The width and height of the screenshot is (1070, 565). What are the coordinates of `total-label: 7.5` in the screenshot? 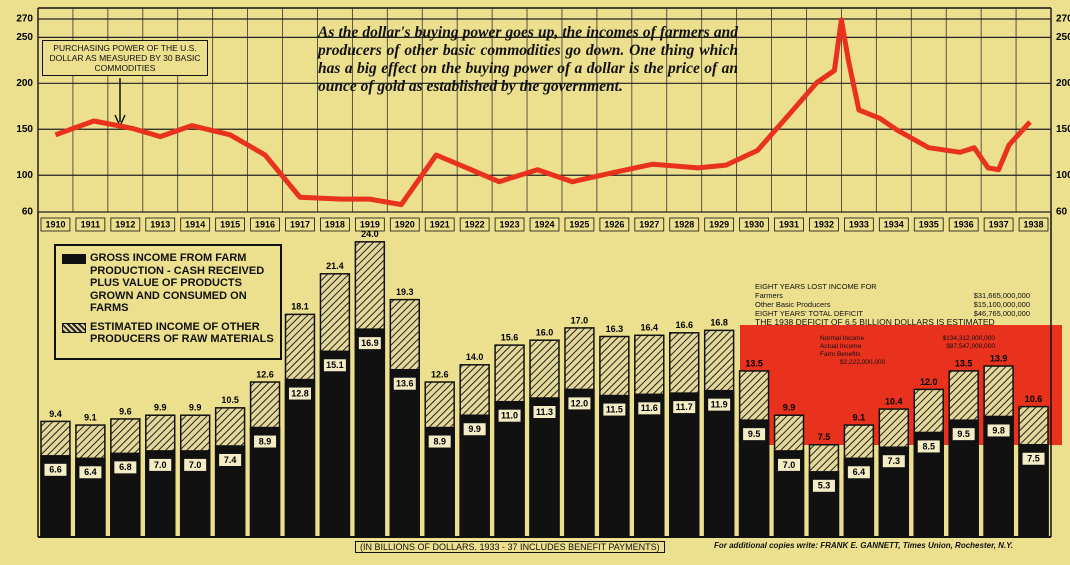 It's located at (824, 437).